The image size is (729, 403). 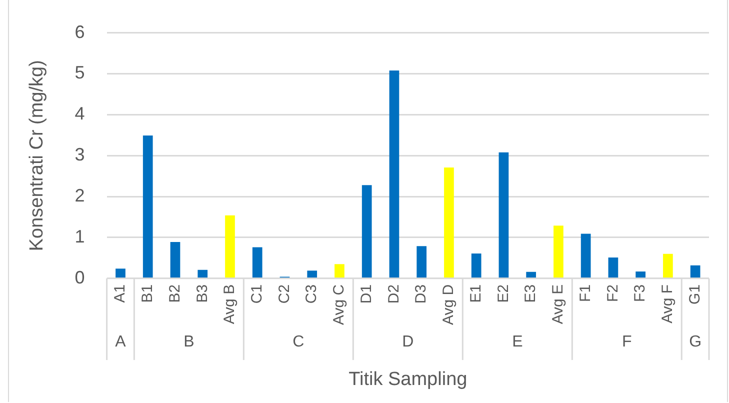 I want to click on x-tick-label: C1, so click(x=257, y=294).